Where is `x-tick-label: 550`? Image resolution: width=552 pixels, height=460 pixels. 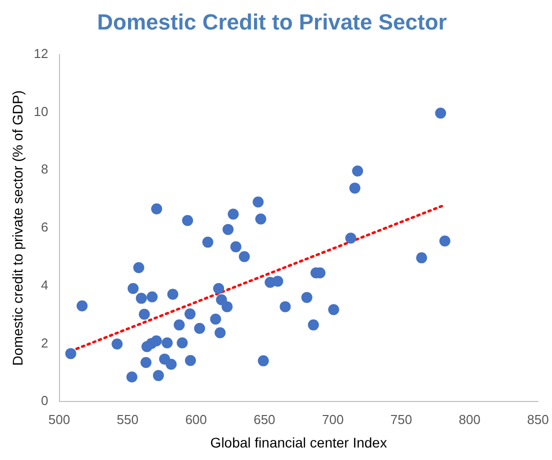 x-tick-label: 550 is located at coordinates (127, 419).